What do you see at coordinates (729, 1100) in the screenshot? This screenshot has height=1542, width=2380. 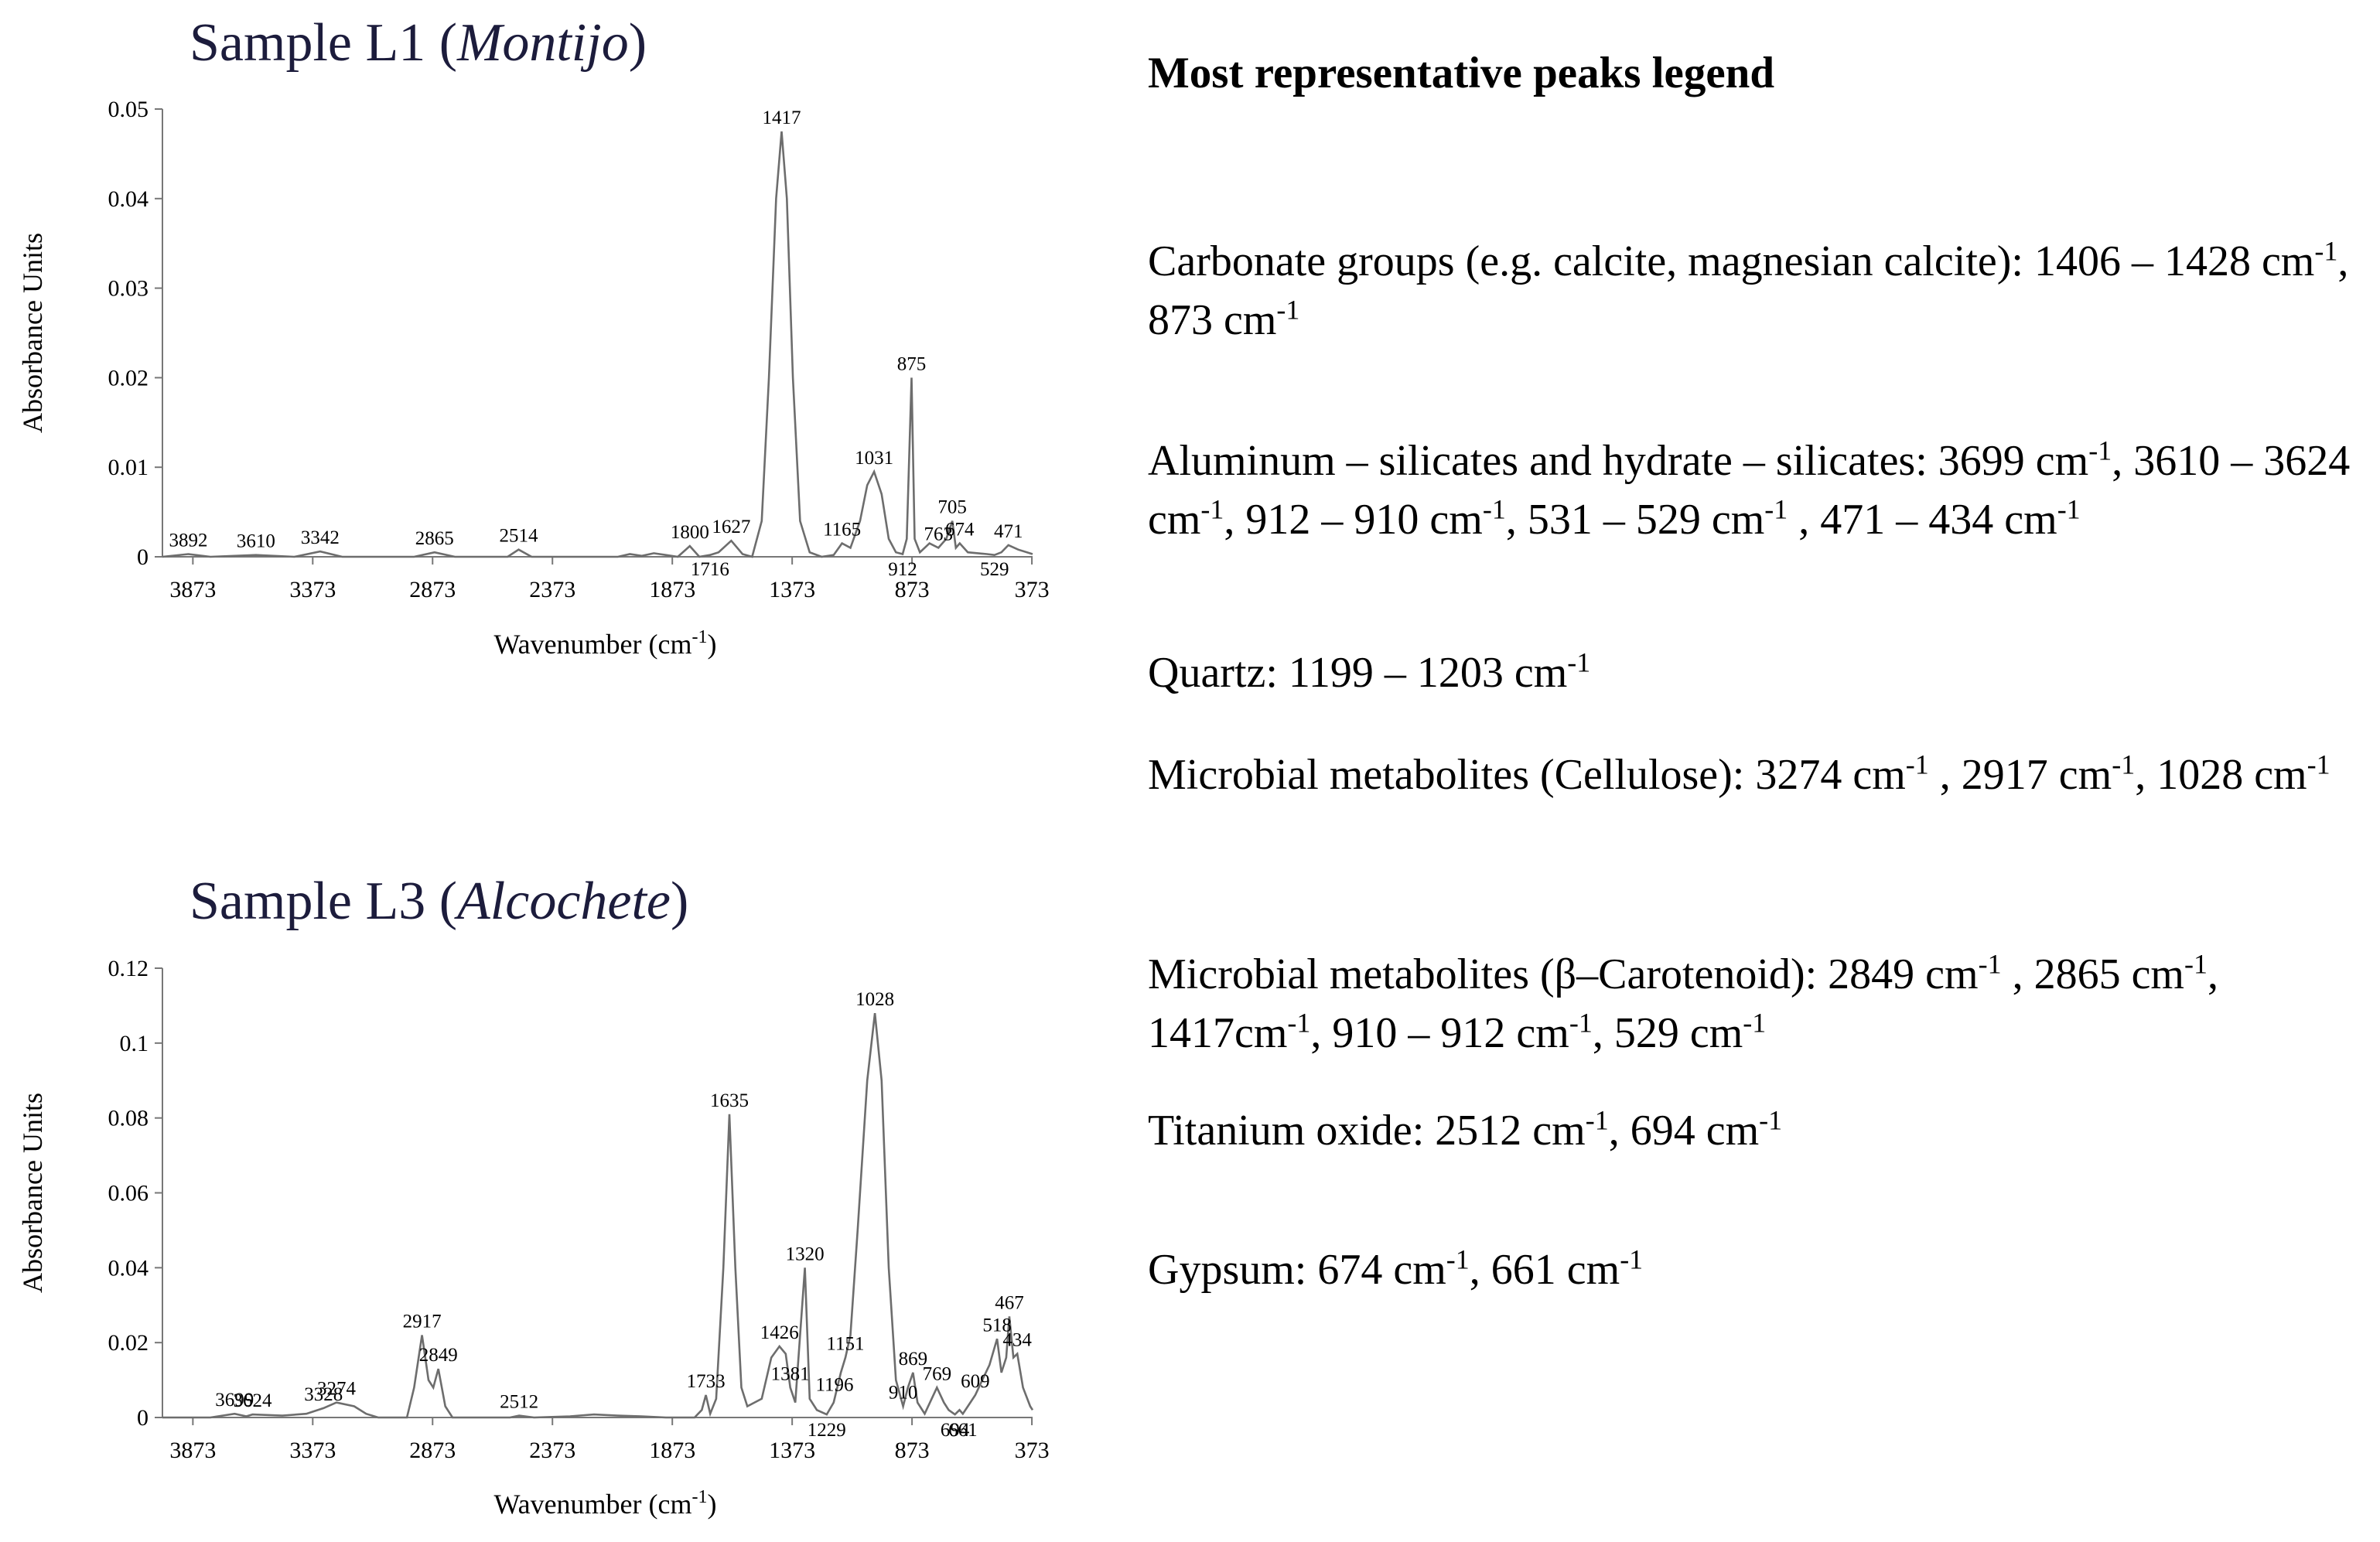 I see `peak-label: 1635` at bounding box center [729, 1100].